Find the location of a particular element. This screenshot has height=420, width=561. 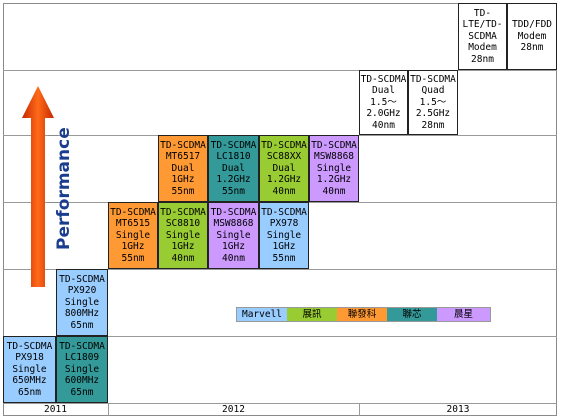

chip-spec-line: 650MHz is located at coordinates (29, 381).